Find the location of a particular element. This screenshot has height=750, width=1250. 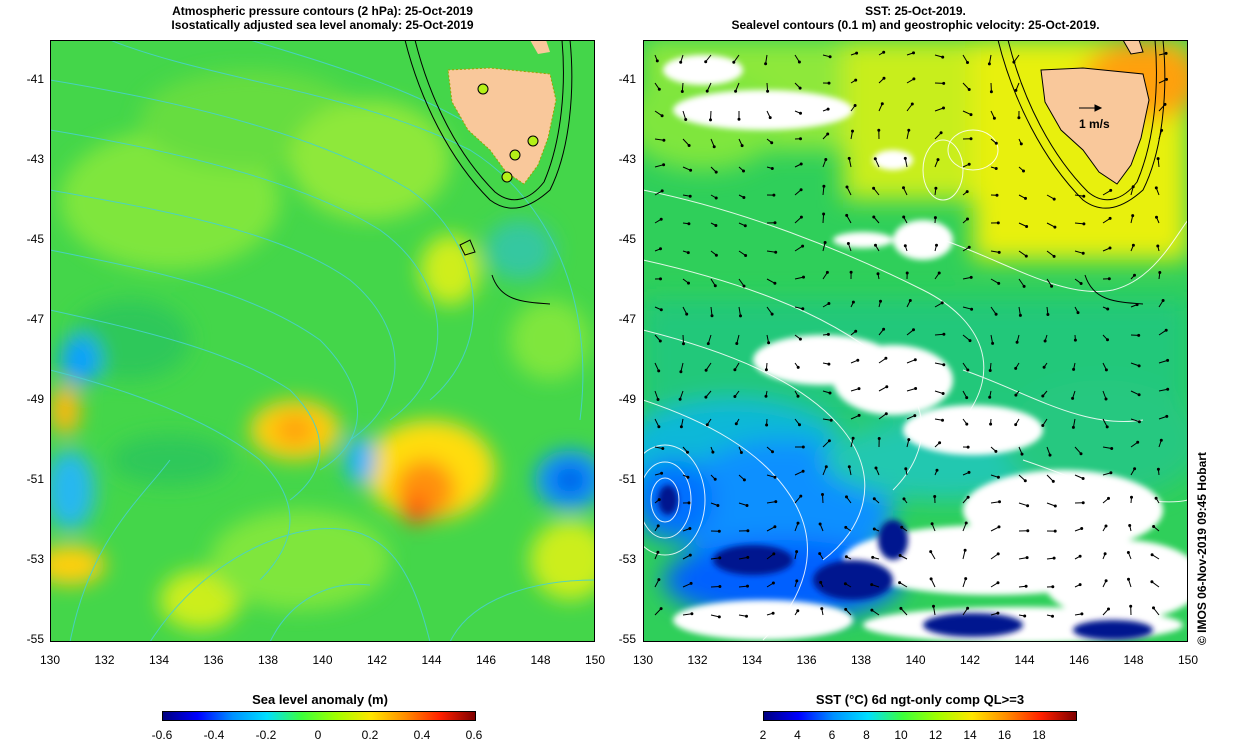

imos-credit: © IMOS 06-Nov-2019 09:45 Hobart is located at coordinates (1202, 548).